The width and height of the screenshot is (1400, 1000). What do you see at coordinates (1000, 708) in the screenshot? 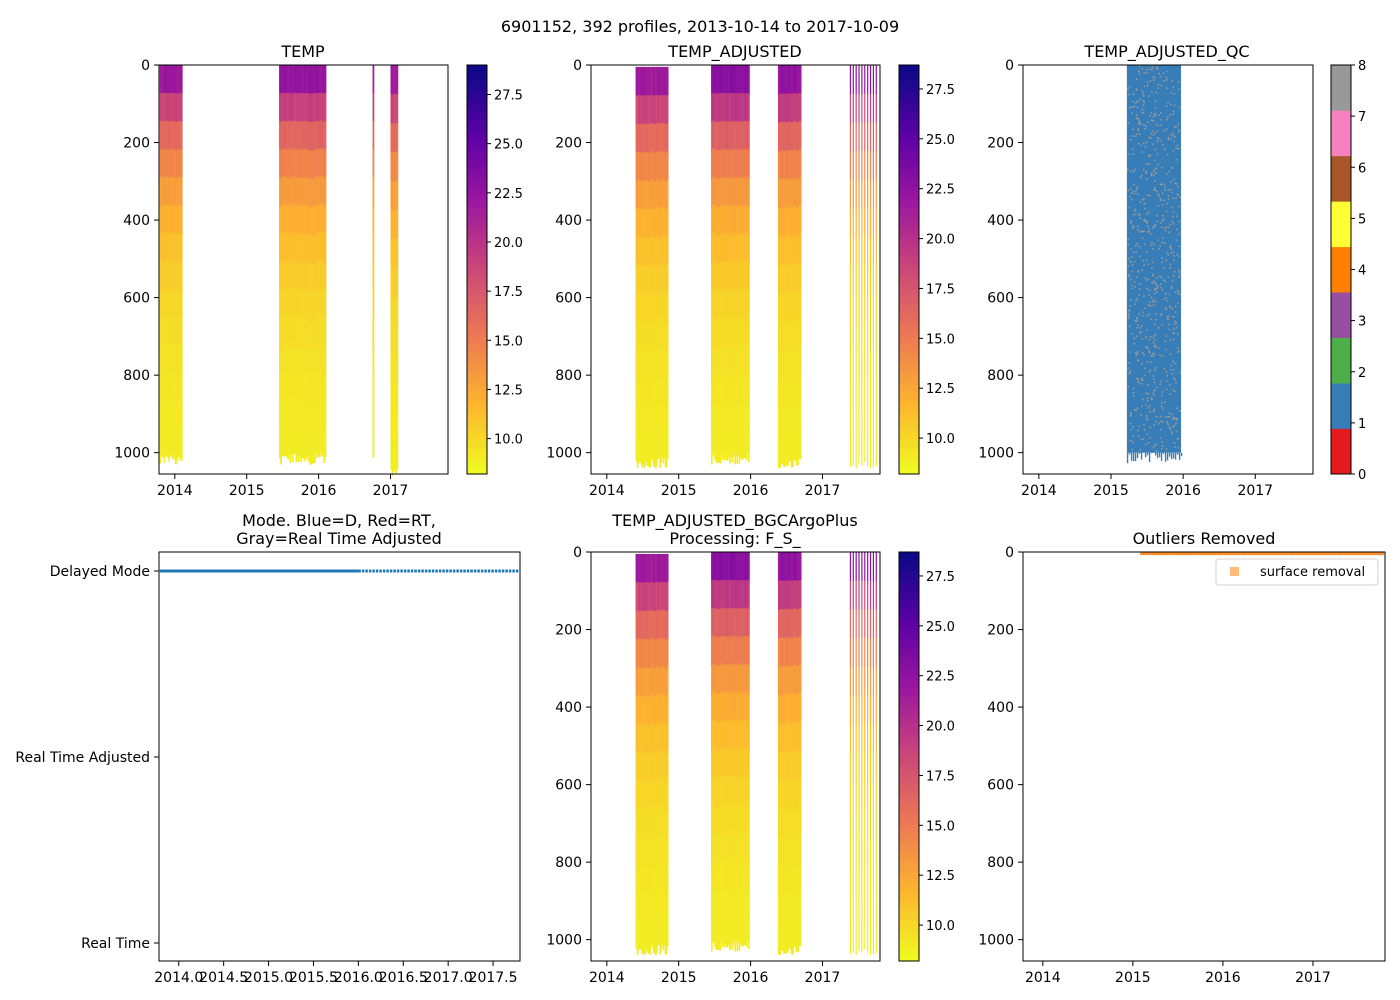
I see `y-tick-label: 400` at bounding box center [1000, 708].